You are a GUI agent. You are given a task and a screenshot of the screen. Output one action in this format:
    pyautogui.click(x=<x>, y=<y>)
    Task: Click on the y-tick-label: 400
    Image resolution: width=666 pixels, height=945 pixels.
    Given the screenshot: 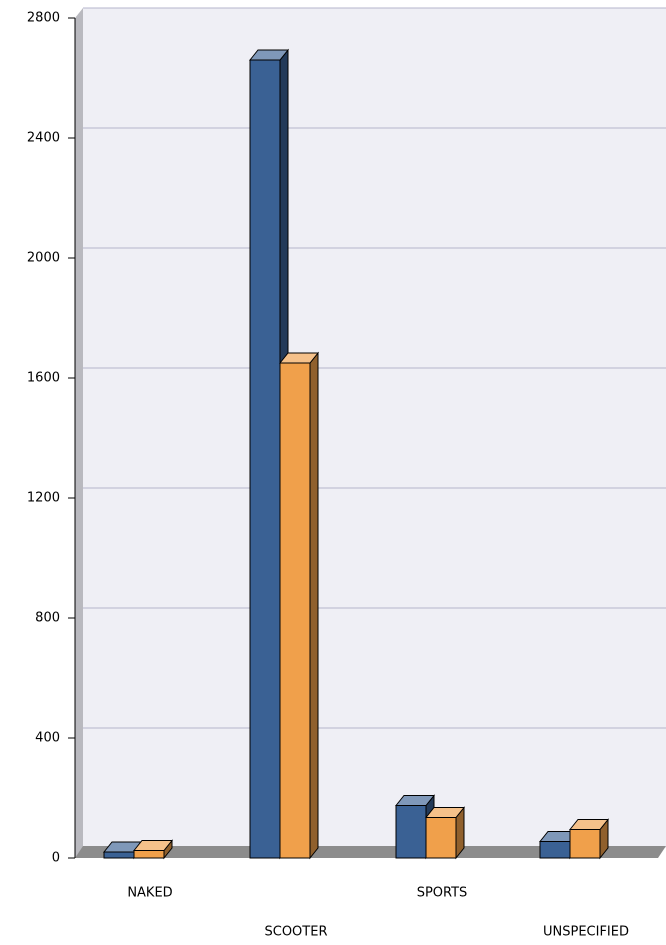 What is the action you would take?
    pyautogui.click(x=47, y=738)
    